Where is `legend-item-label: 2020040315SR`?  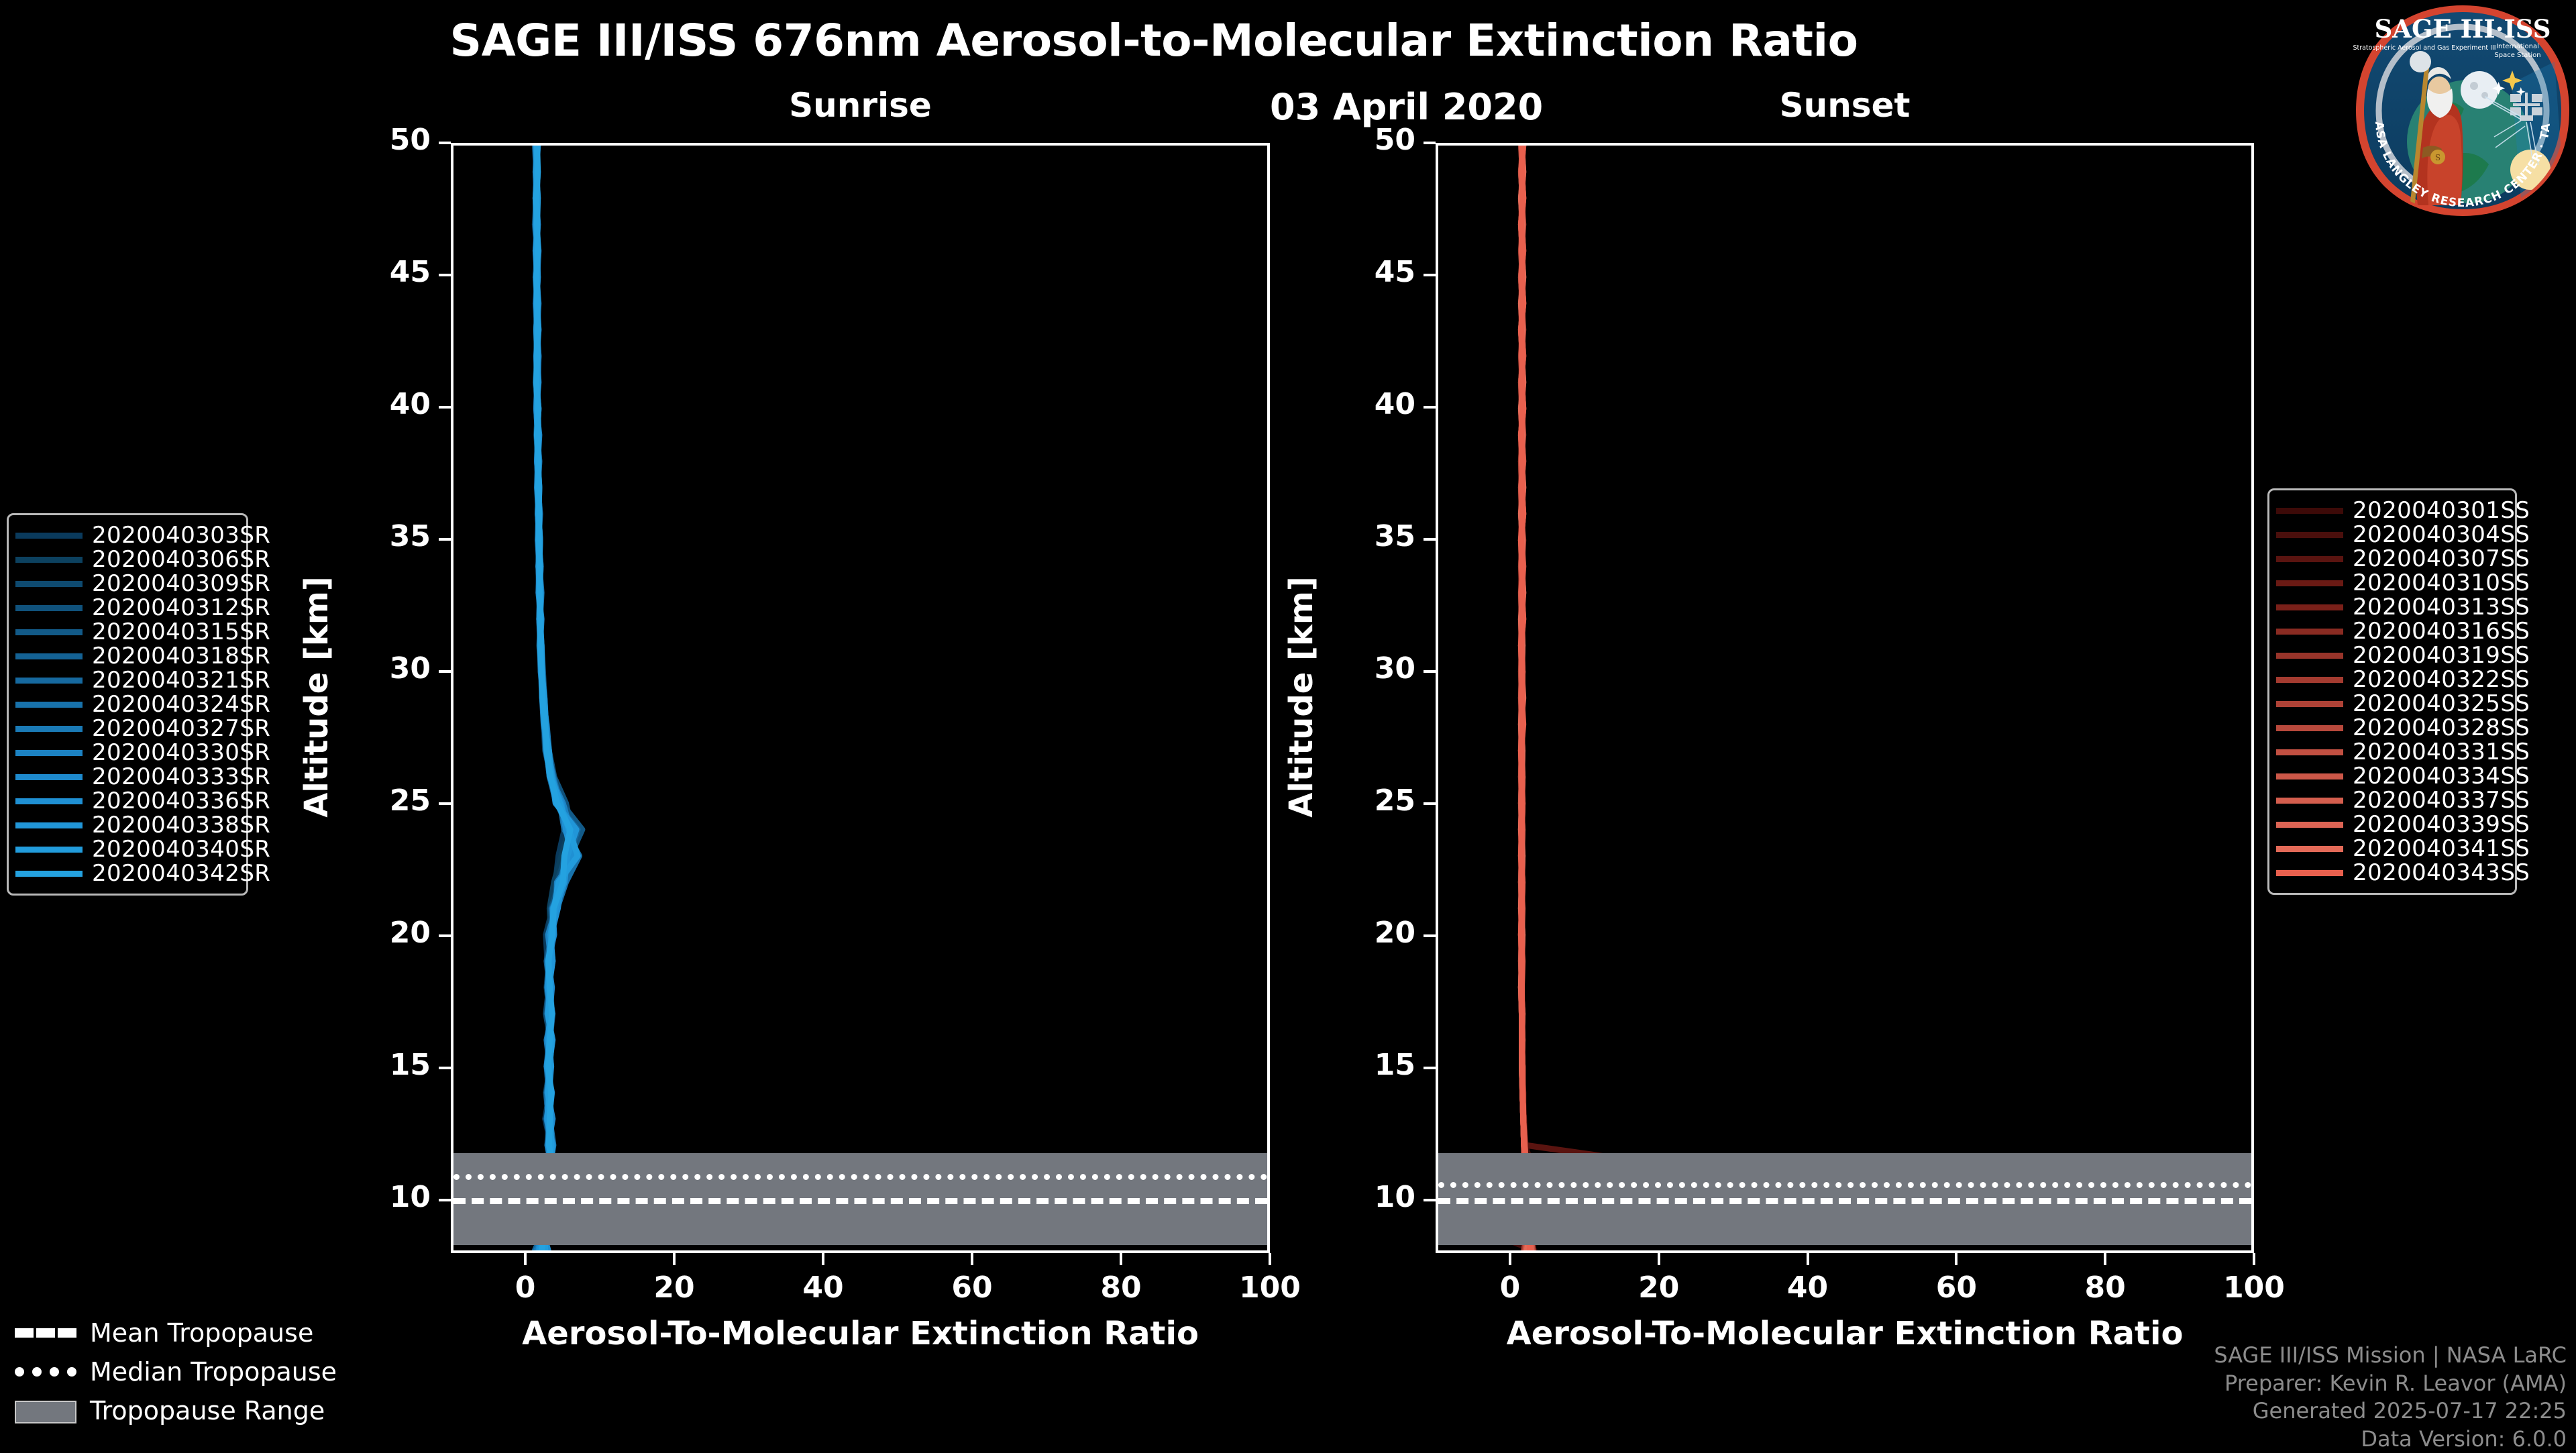
legend-item-label: 2020040315SR is located at coordinates (181, 631).